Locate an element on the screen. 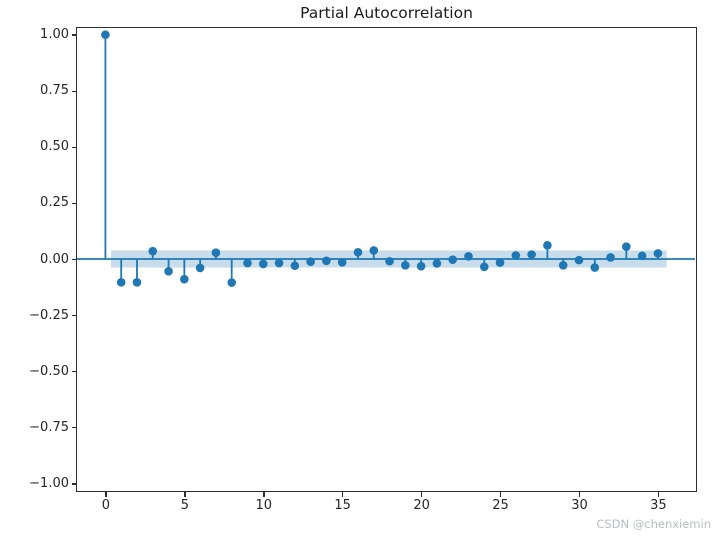 This screenshot has width=726, height=542. xtick-label-25: 25 is located at coordinates (500, 505).